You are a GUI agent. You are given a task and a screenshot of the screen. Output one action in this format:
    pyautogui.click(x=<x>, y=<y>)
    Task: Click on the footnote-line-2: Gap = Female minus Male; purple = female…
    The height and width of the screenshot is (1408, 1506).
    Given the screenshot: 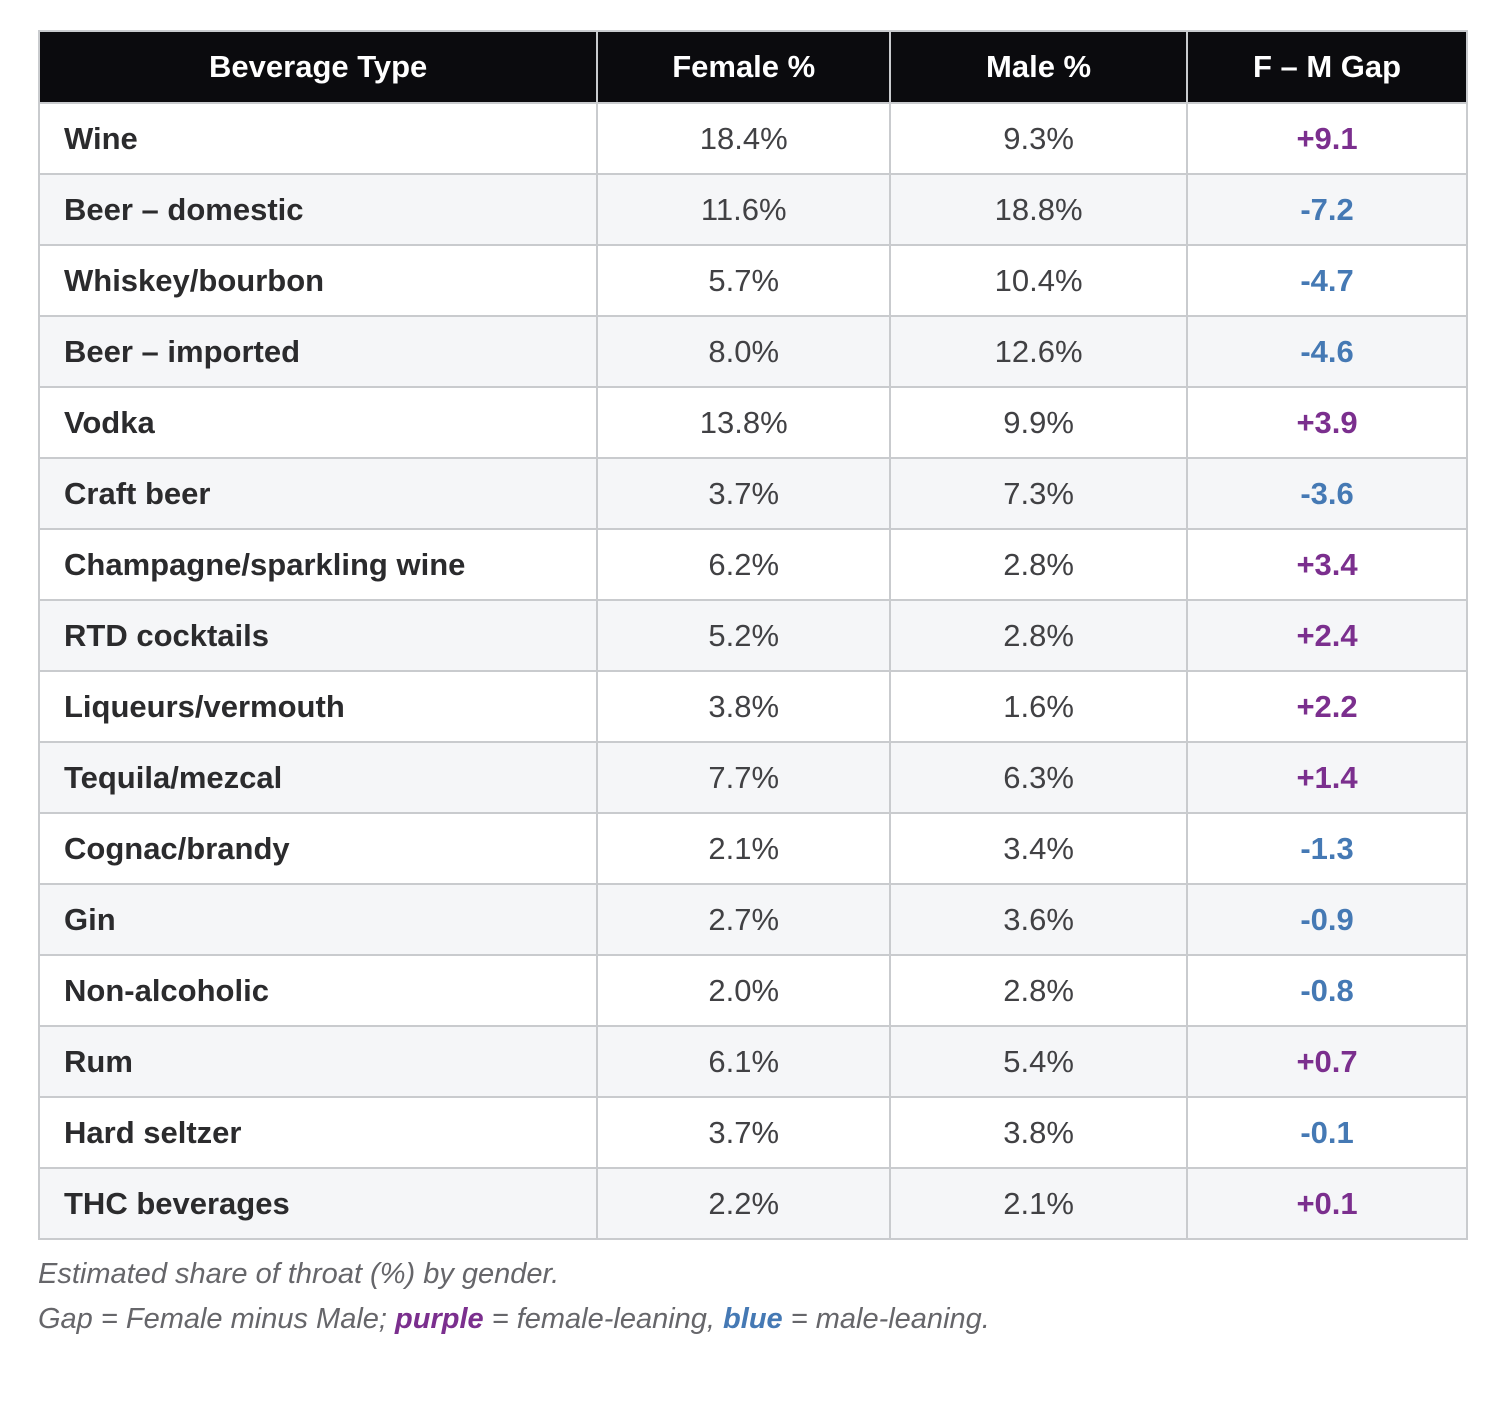 What is the action you would take?
    pyautogui.click(x=753, y=1319)
    